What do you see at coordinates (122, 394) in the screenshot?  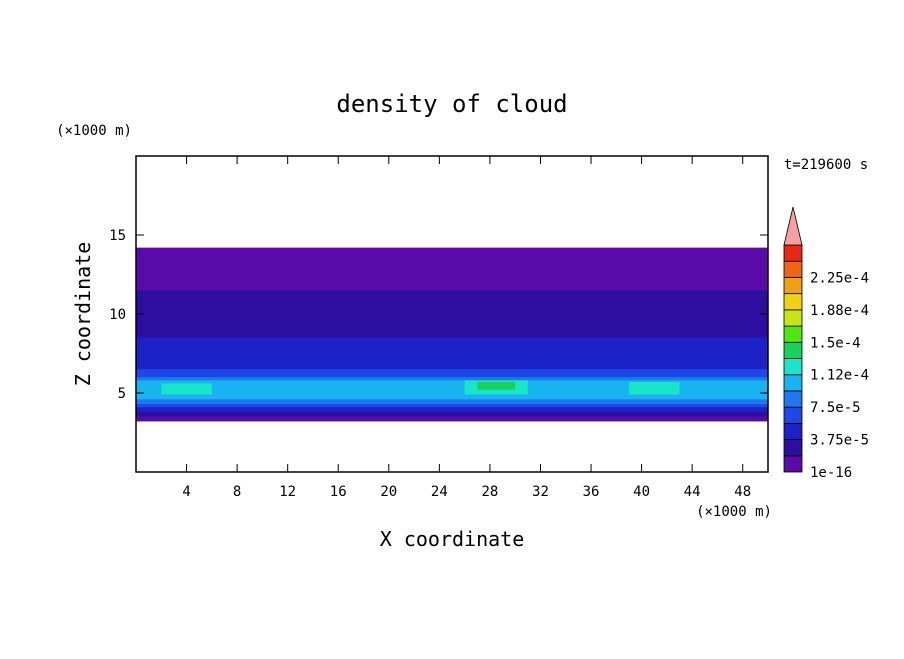 I see `y-tick-label: 5` at bounding box center [122, 394].